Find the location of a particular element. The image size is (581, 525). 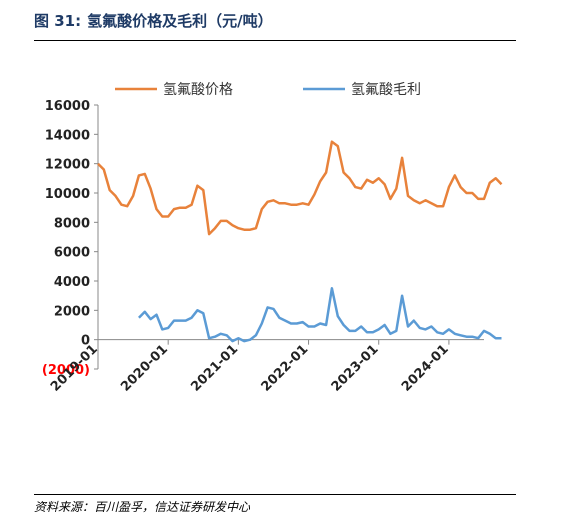

legend-label-price: 氢氟酸价格 is located at coordinates (198, 90).